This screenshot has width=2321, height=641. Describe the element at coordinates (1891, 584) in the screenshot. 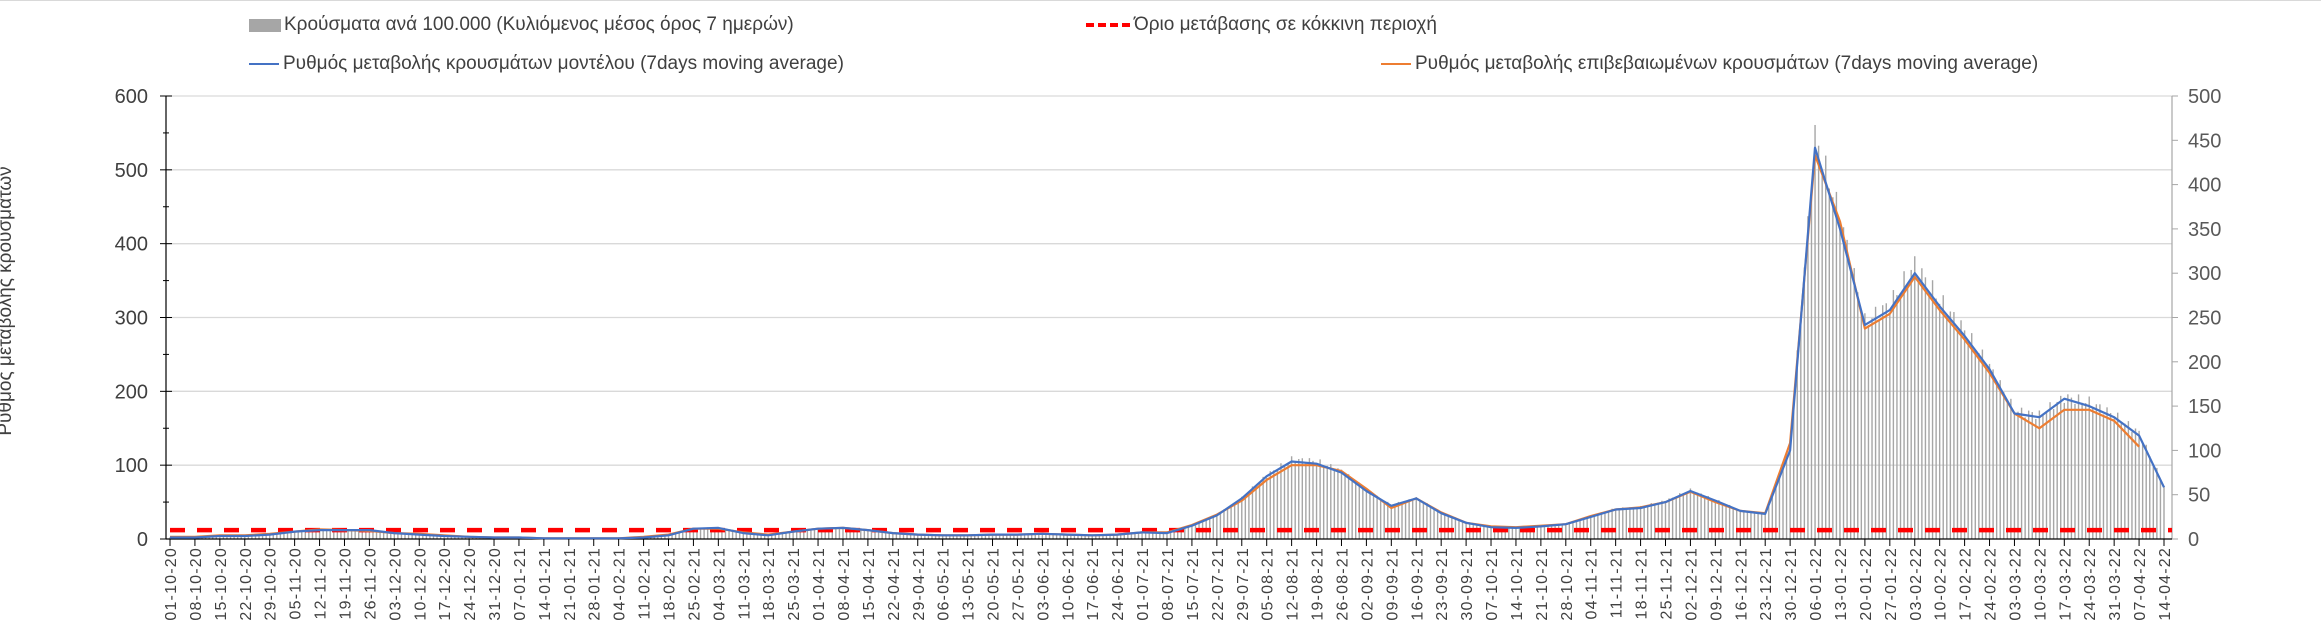

I see `x-tick-label: 27-01-22` at that location.